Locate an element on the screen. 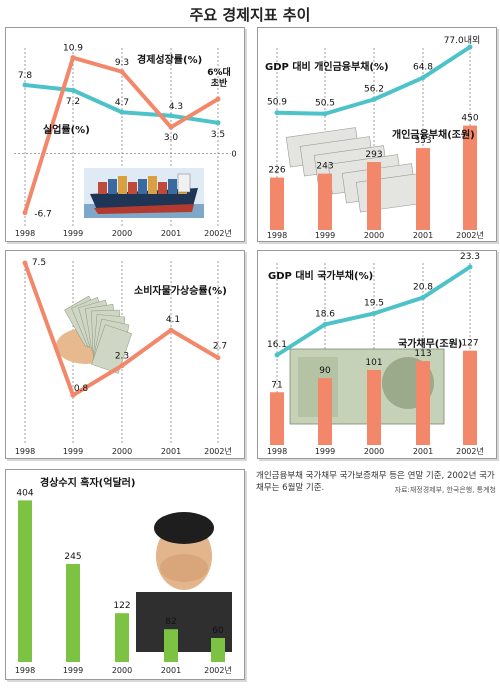  data-label-household-debt-ratio: 64.8 is located at coordinates (423, 68).